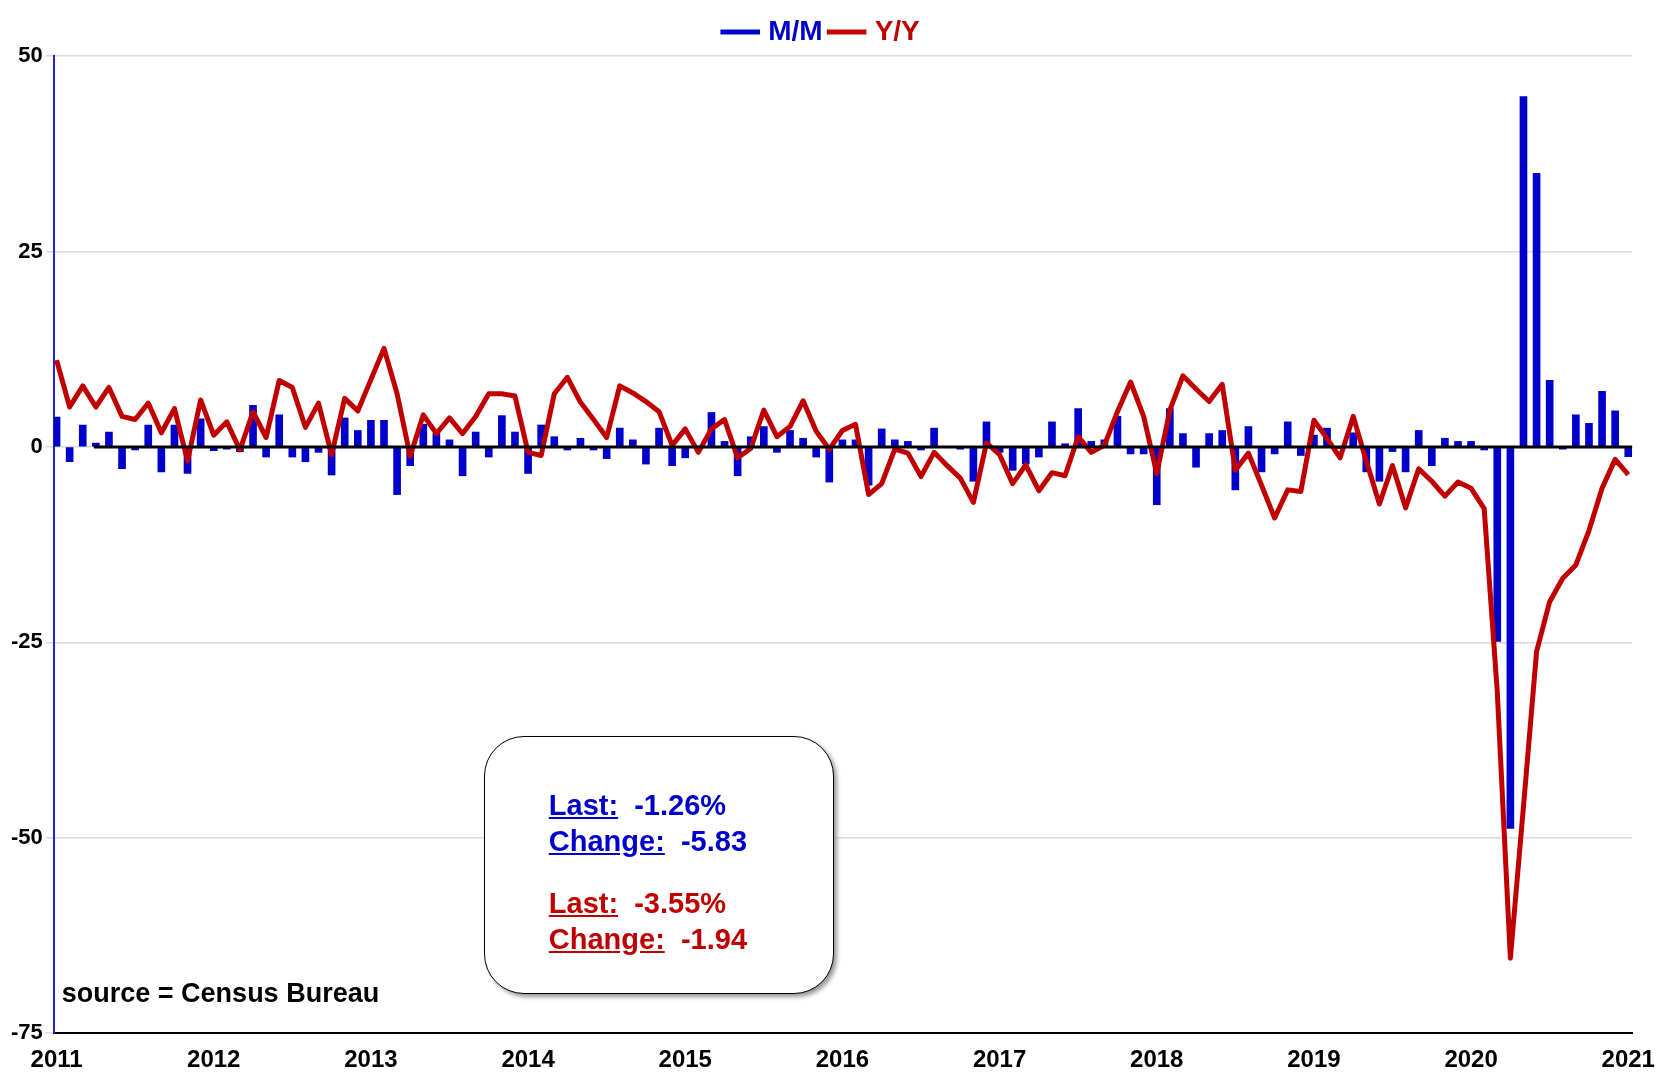  Describe the element at coordinates (1628, 1059) in the screenshot. I see `x-tick-label: 2021` at that location.